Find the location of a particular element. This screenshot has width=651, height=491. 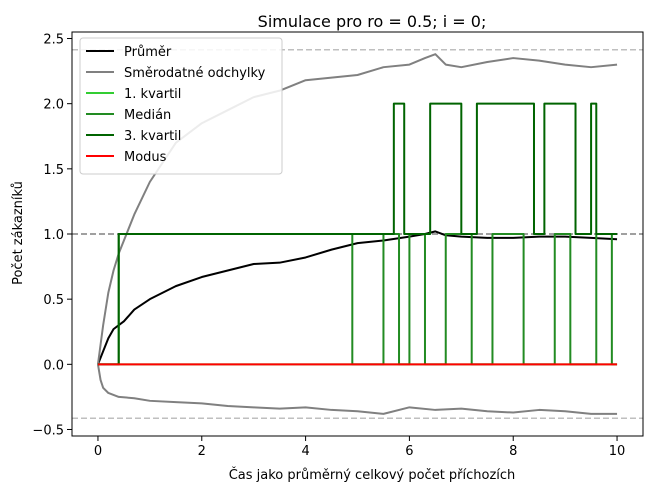

y-tick-label: 0.0 is located at coordinates (53, 365).